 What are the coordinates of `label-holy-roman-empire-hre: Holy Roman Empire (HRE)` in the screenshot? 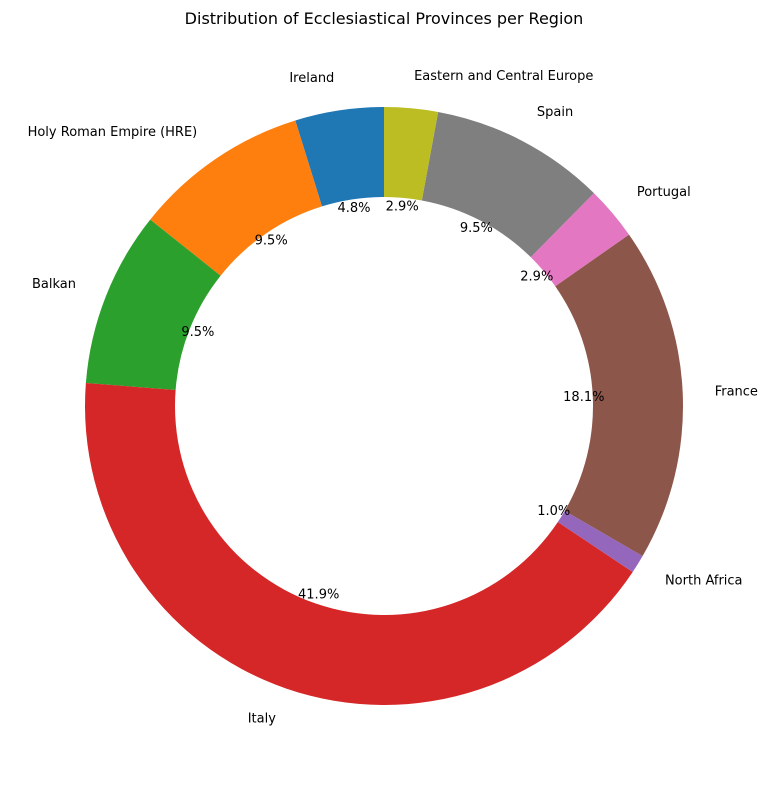 It's located at (113, 132).